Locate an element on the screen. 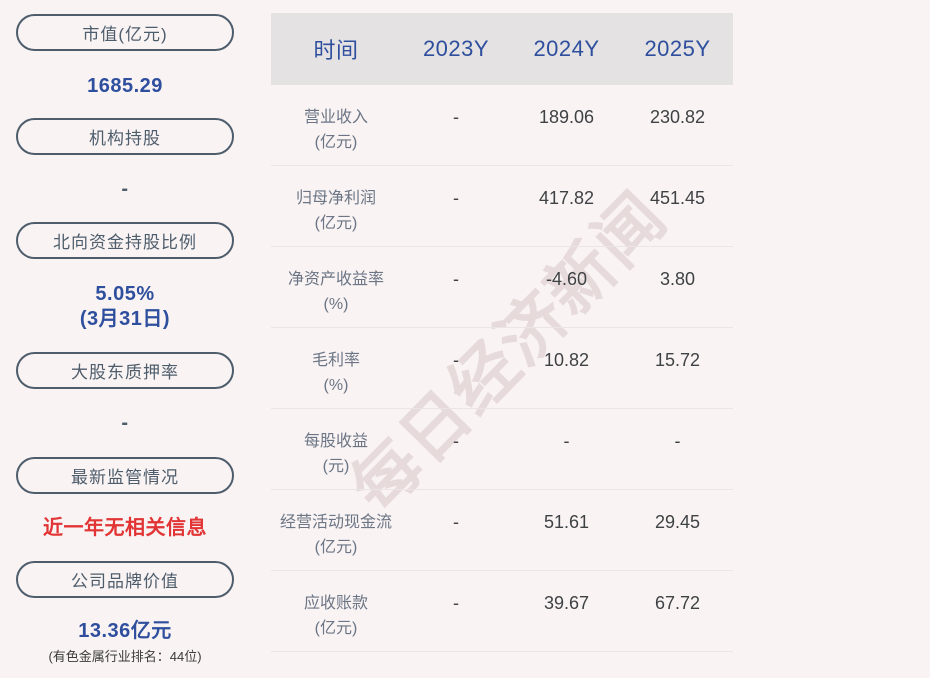  column-header-2023y: 2023Y is located at coordinates (456, 48).